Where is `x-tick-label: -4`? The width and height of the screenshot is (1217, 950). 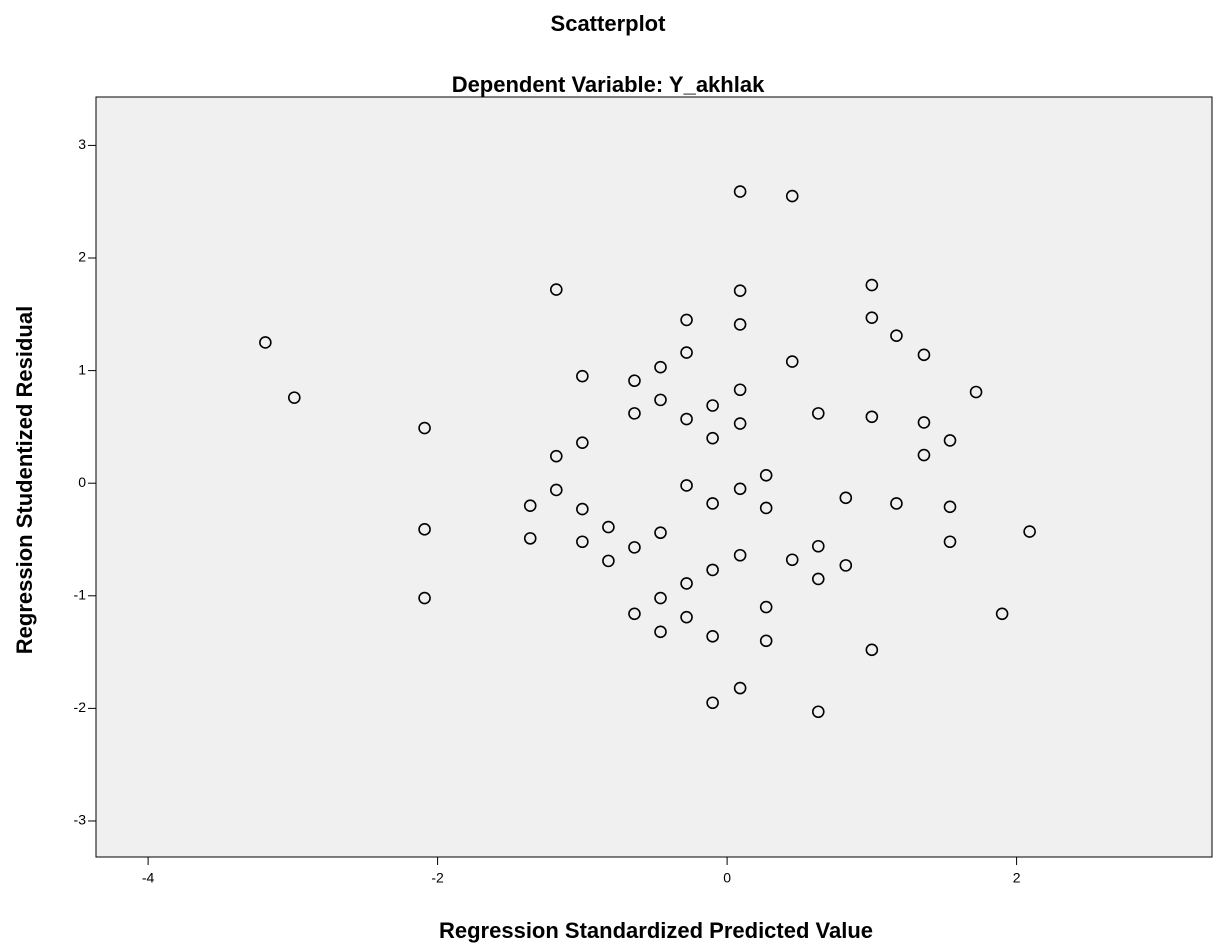 x-tick-label: -4 is located at coordinates (148, 878).